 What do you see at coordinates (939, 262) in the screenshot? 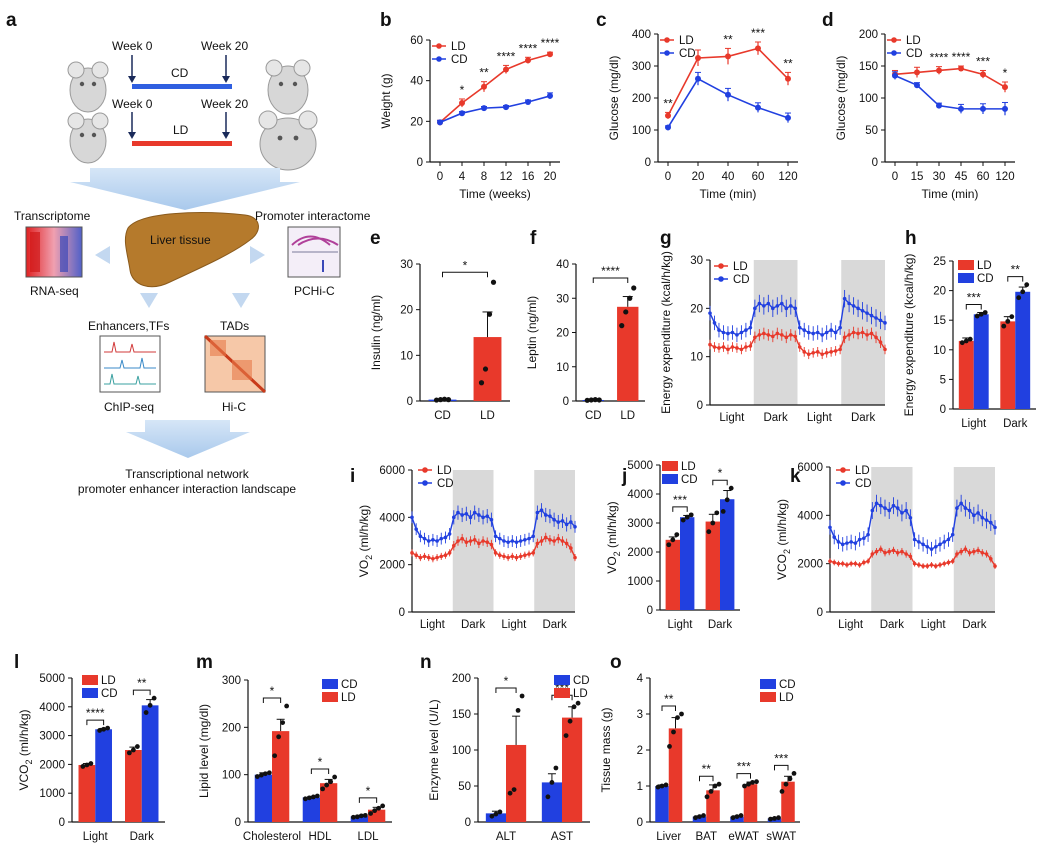
I see `h-y-tick-label-5: 25` at bounding box center [939, 262].